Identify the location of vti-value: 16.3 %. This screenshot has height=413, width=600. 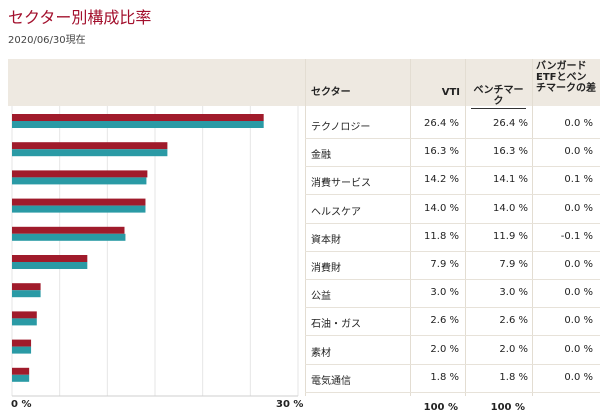
(441, 152).